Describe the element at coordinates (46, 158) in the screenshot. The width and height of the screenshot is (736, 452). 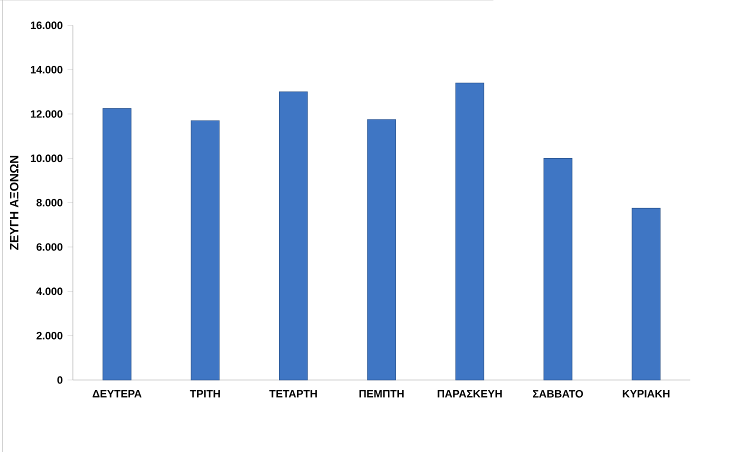
I see `y-tick-label: 10.000` at that location.